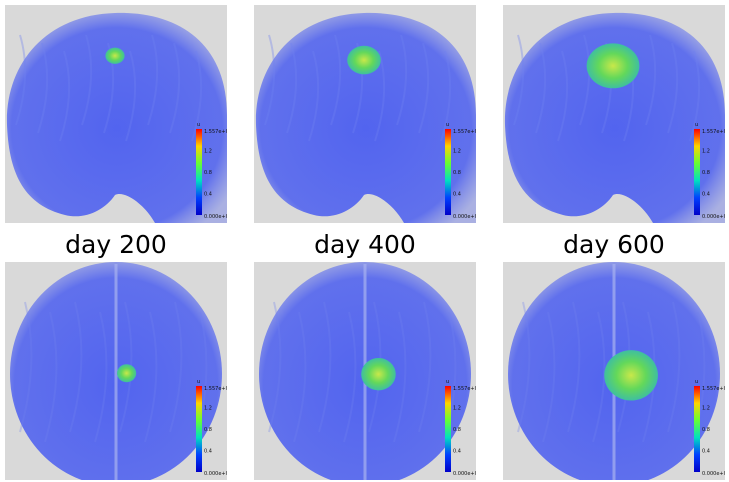  I want to click on day-label-600: day 600, so click(614, 244).